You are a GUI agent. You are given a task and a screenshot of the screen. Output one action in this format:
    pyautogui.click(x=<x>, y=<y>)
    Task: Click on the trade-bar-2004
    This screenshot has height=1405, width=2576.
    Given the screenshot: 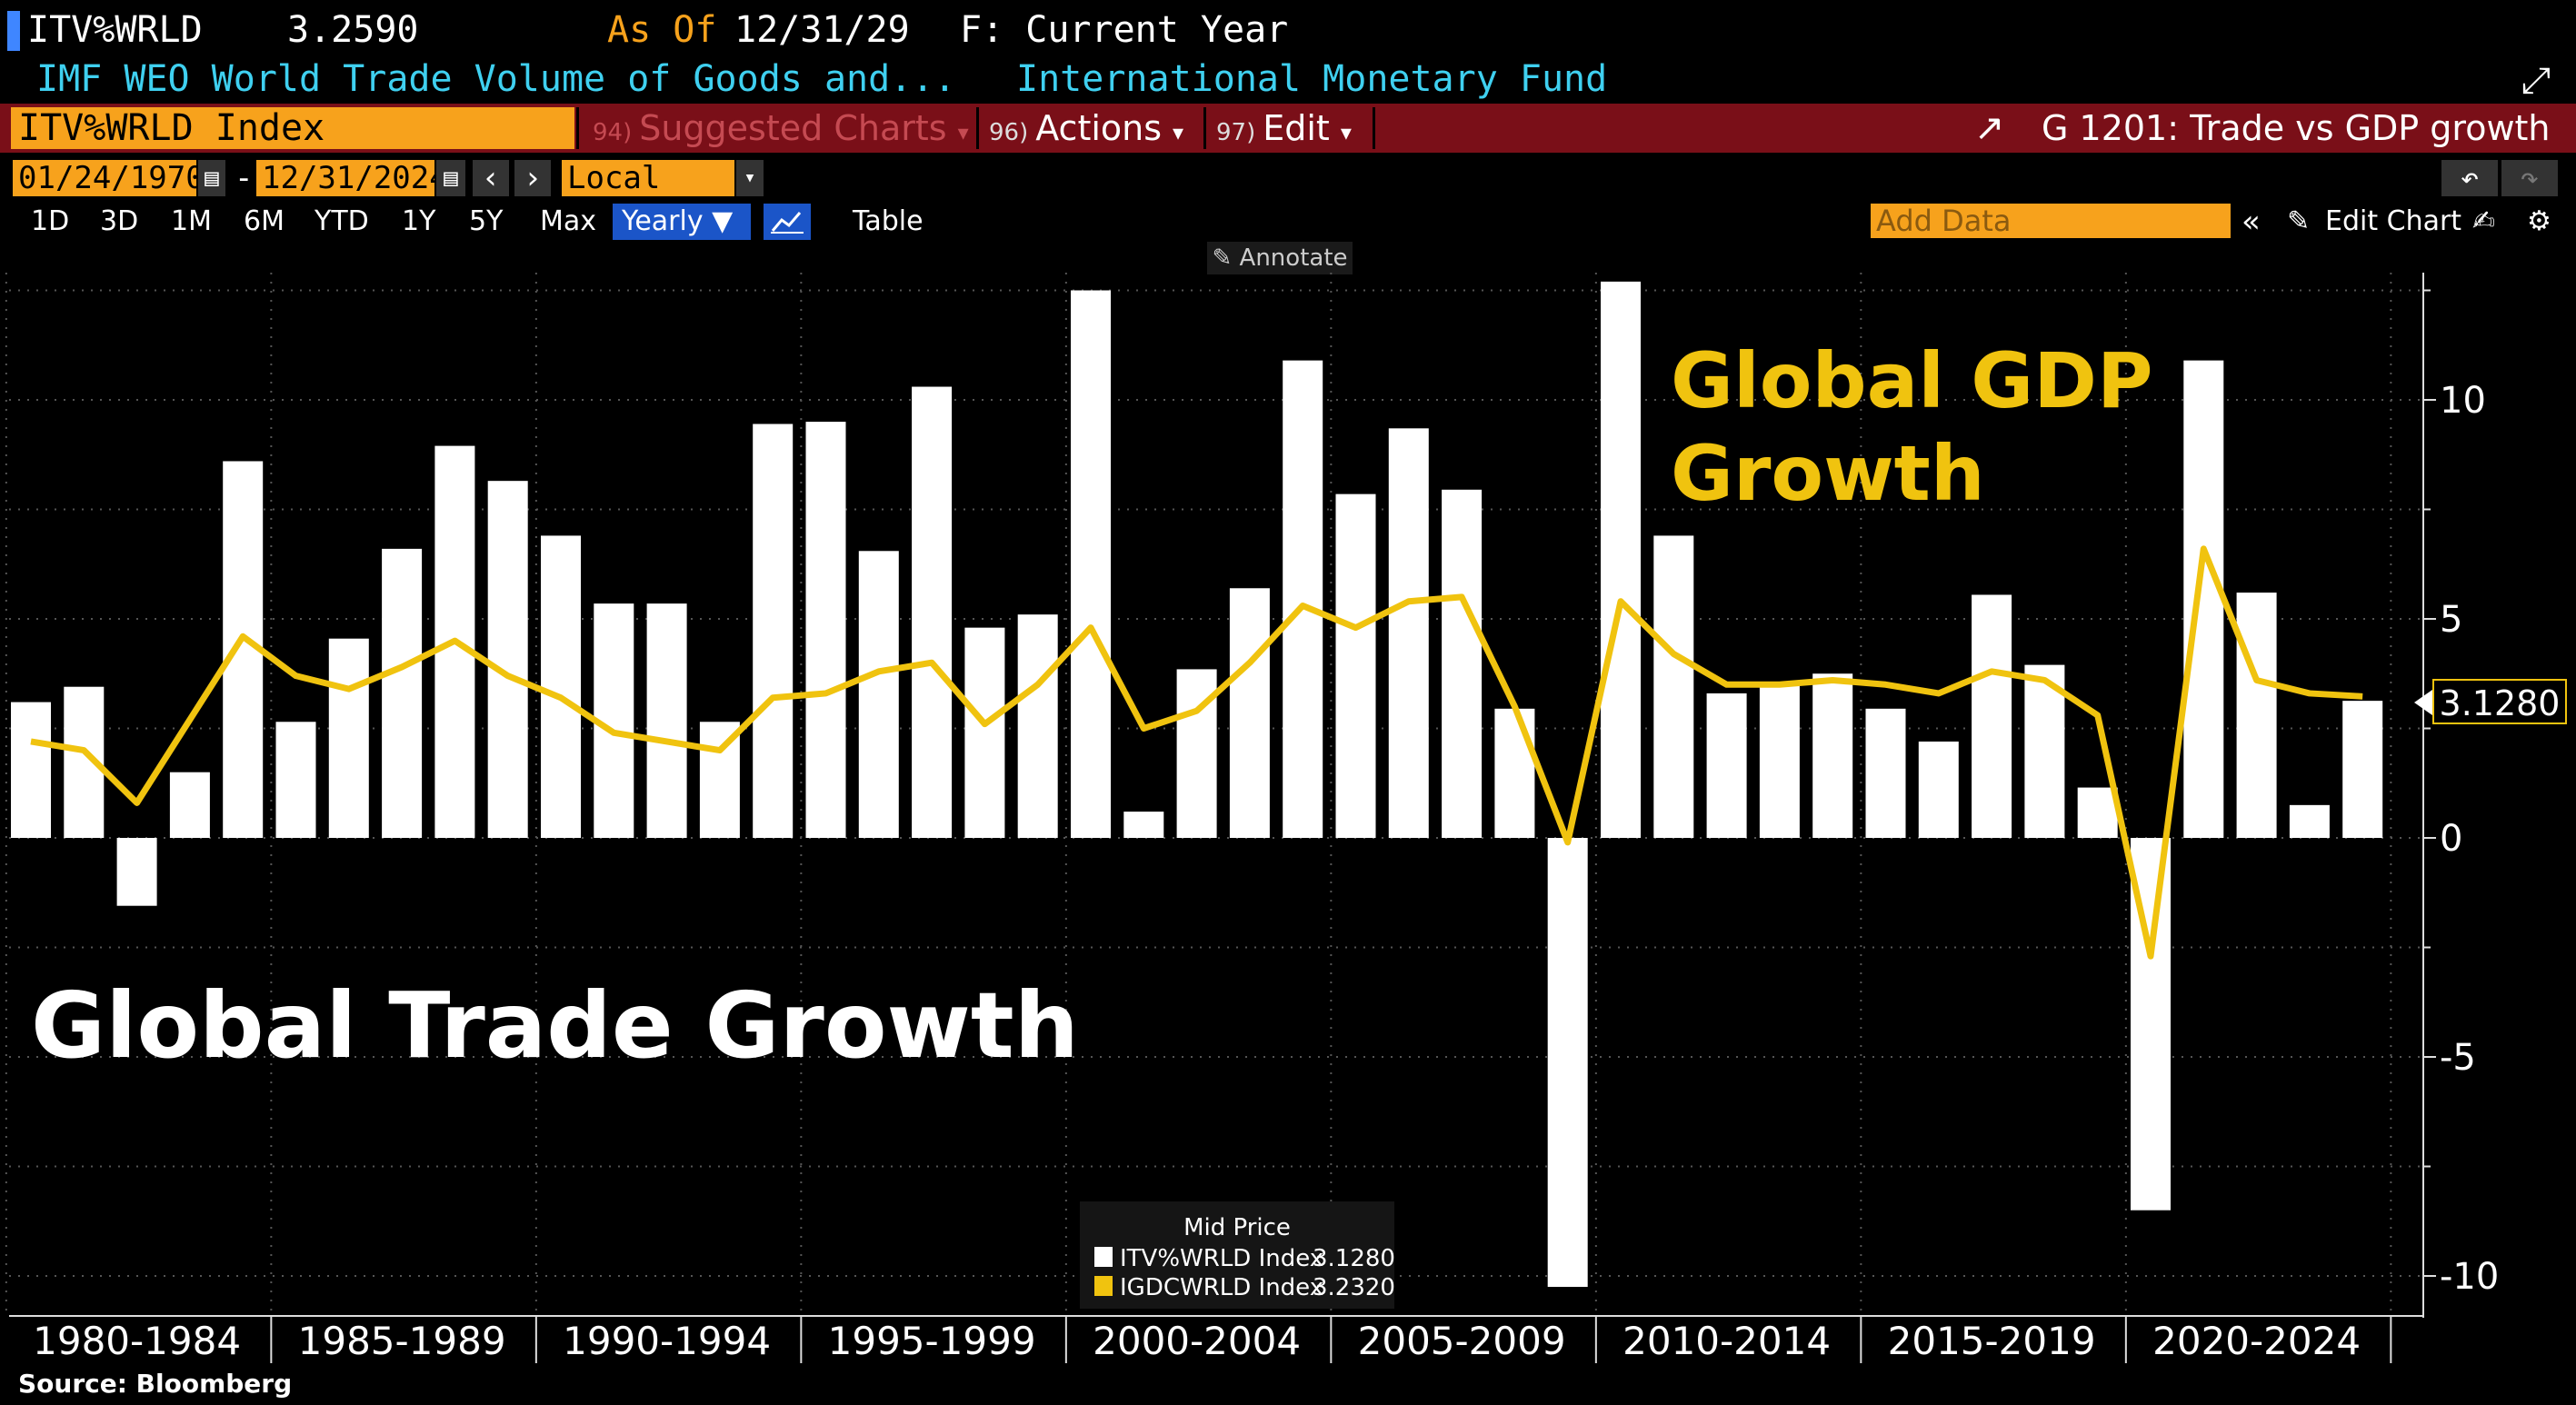 What is the action you would take?
    pyautogui.click(x=1303, y=599)
    